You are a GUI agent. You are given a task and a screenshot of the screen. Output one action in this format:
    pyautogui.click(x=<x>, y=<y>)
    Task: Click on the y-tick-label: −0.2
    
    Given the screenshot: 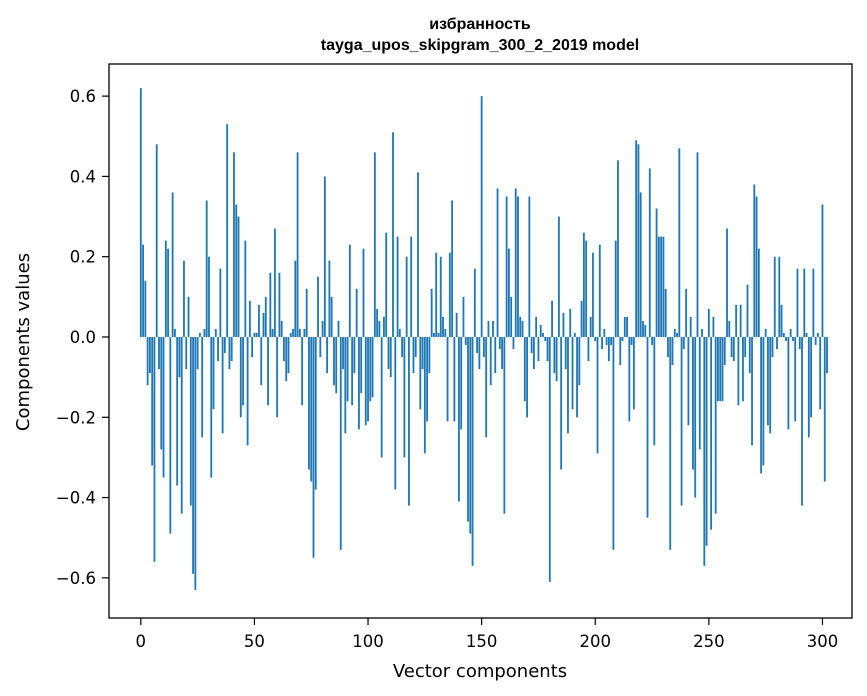 What is the action you would take?
    pyautogui.click(x=76, y=417)
    